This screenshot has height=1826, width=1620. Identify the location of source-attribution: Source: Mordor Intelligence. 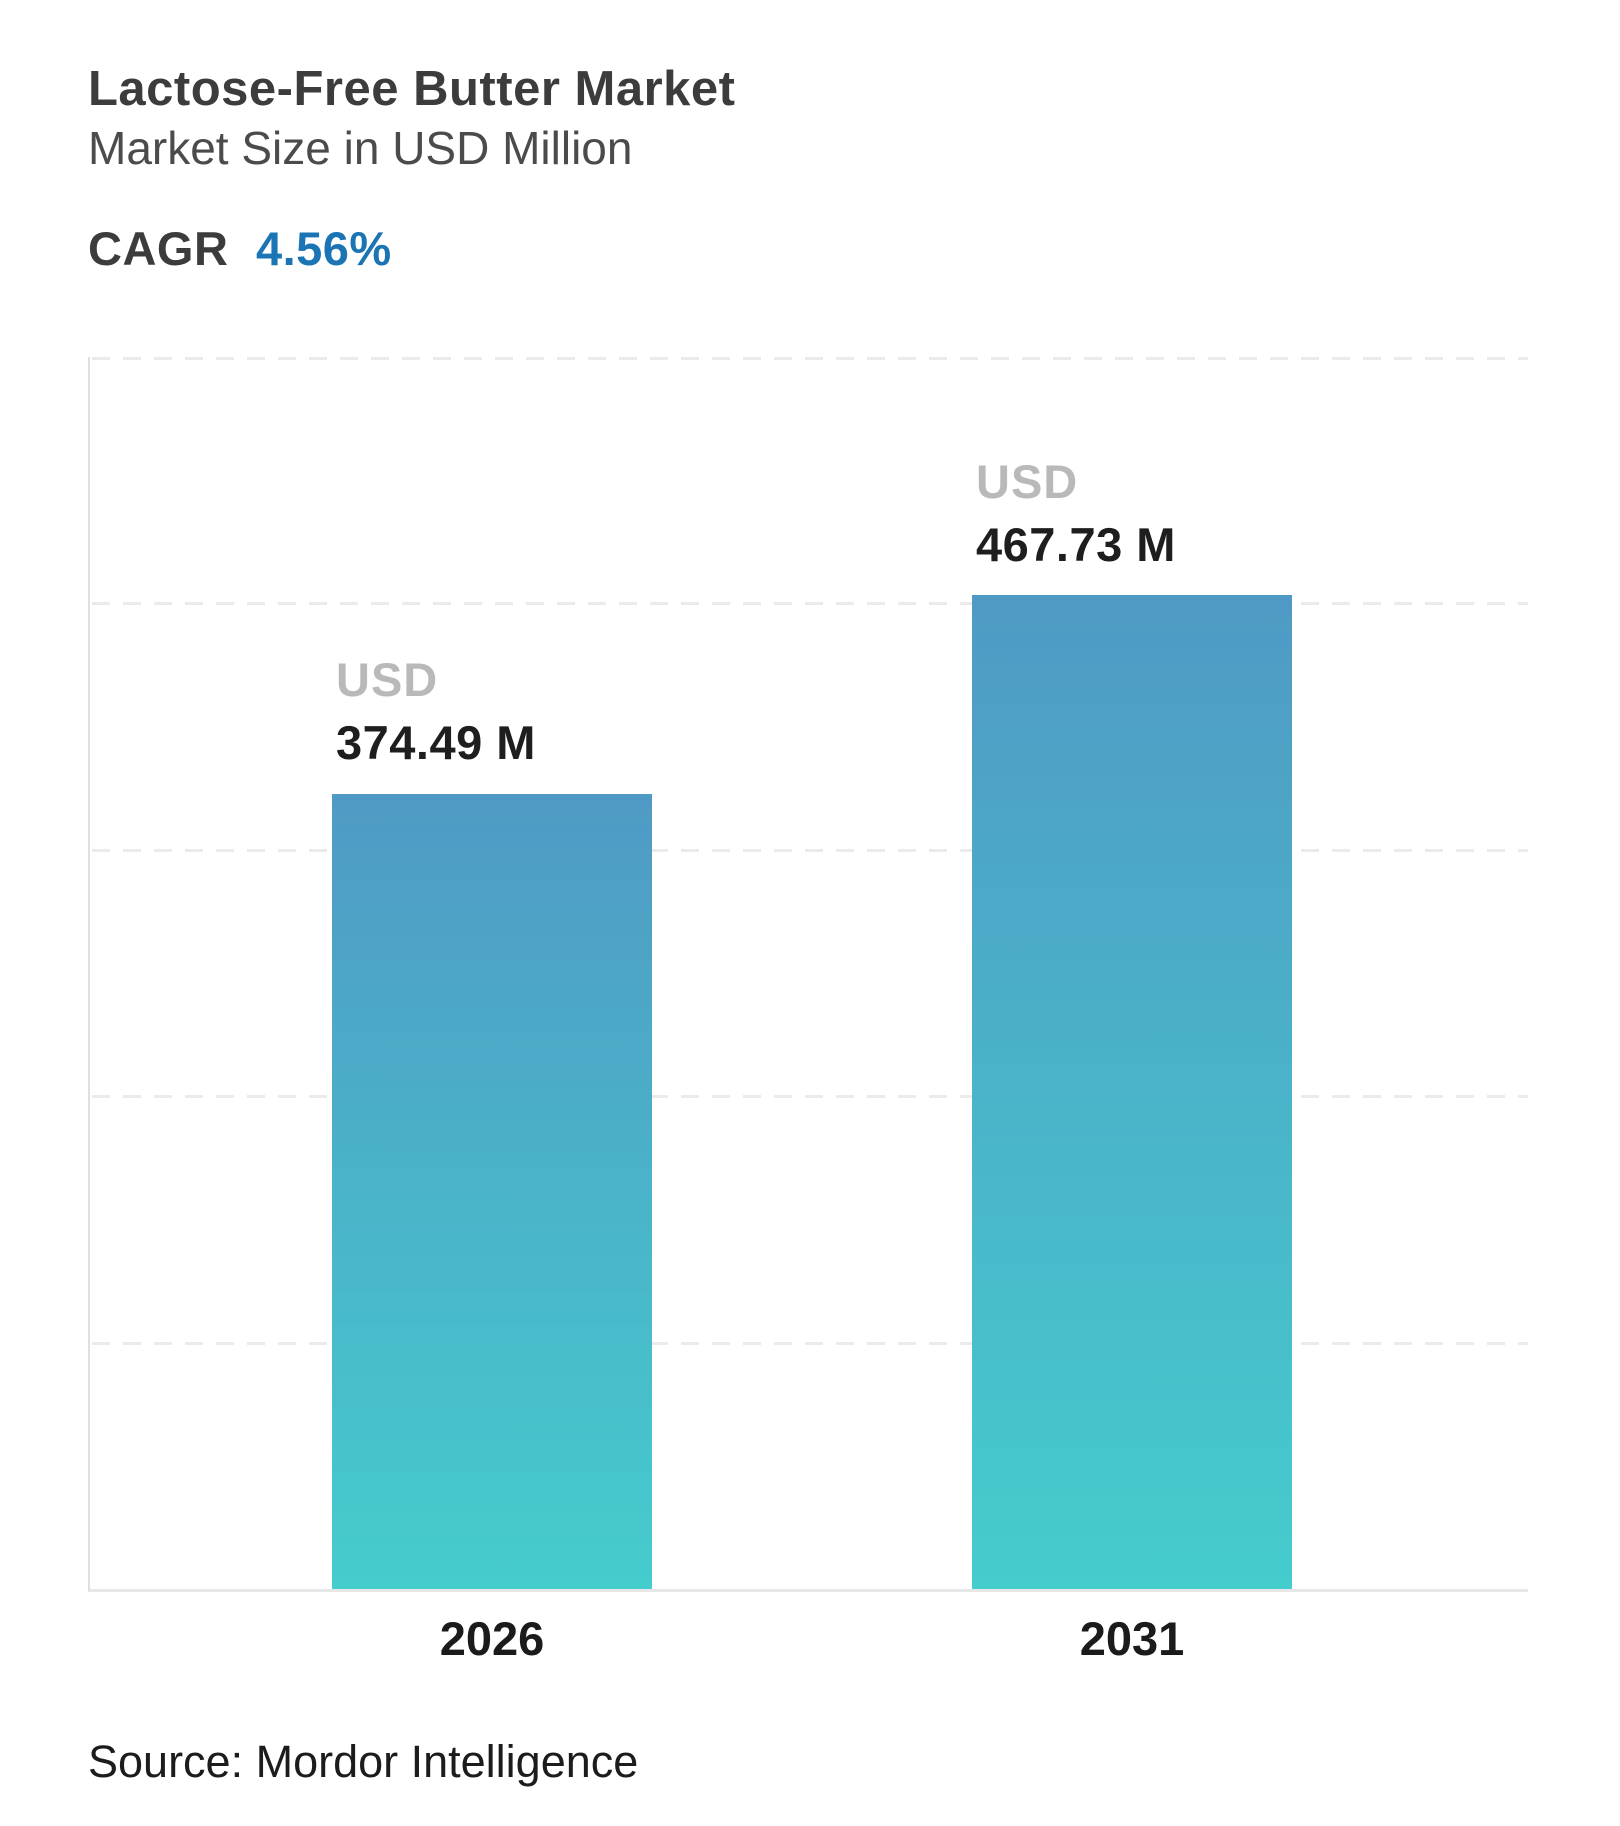
(363, 1761).